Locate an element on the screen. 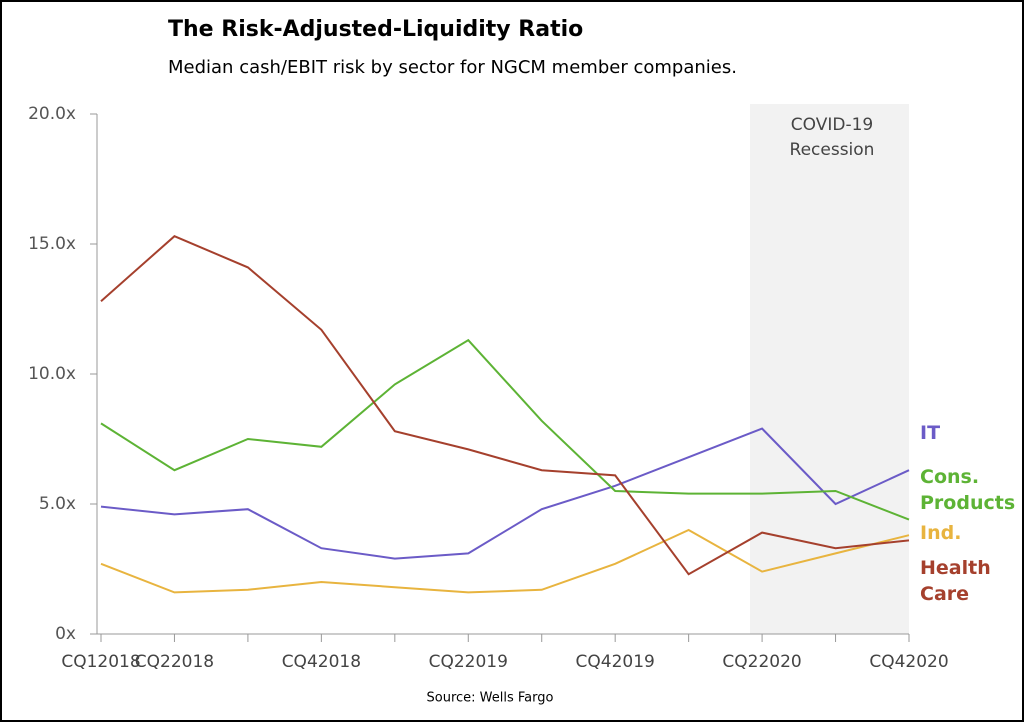 This screenshot has width=1024, height=722. x-tick-label: CQ22020 is located at coordinates (761, 662).